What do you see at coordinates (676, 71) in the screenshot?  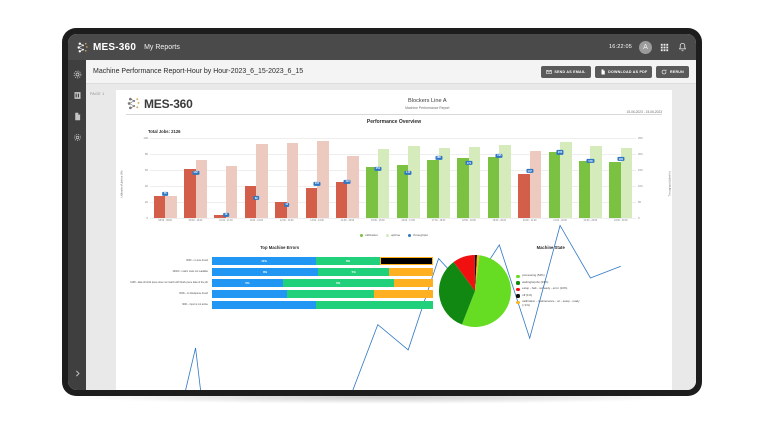 I see `rerun-label: RERUN` at bounding box center [676, 71].